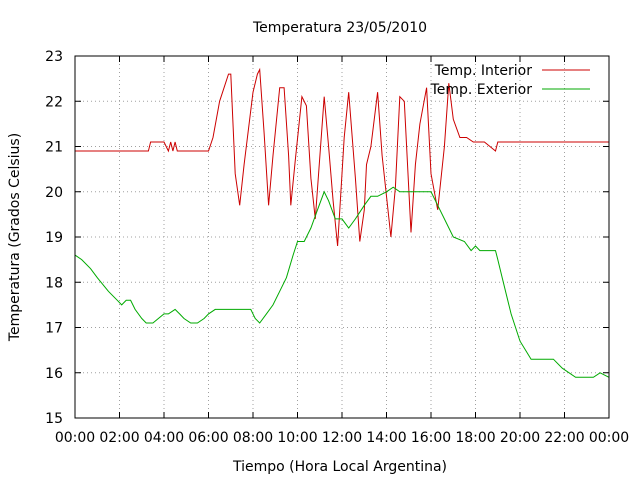 The width and height of the screenshot is (640, 480). Describe the element at coordinates (483, 71) in the screenshot. I see `legend-label: Temp. Interior` at that location.